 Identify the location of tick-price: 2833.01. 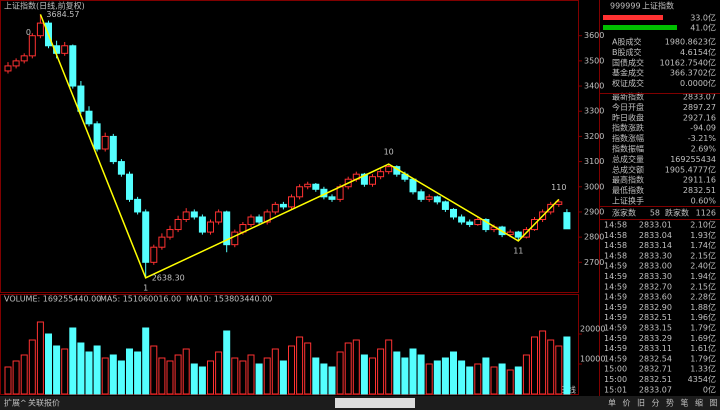
(655, 225).